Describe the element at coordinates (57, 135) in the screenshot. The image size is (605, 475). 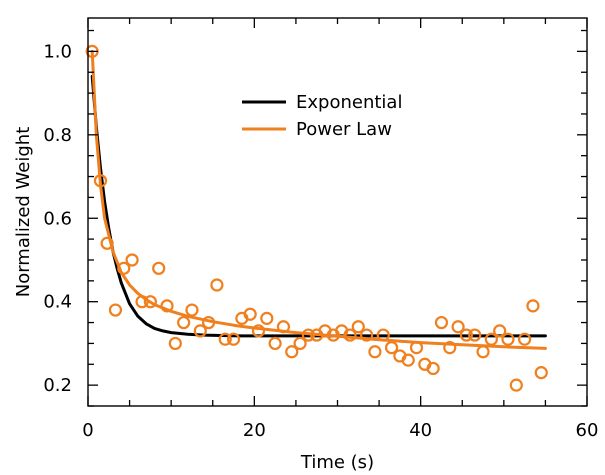
I see `y-tick-label: 0.8` at that location.